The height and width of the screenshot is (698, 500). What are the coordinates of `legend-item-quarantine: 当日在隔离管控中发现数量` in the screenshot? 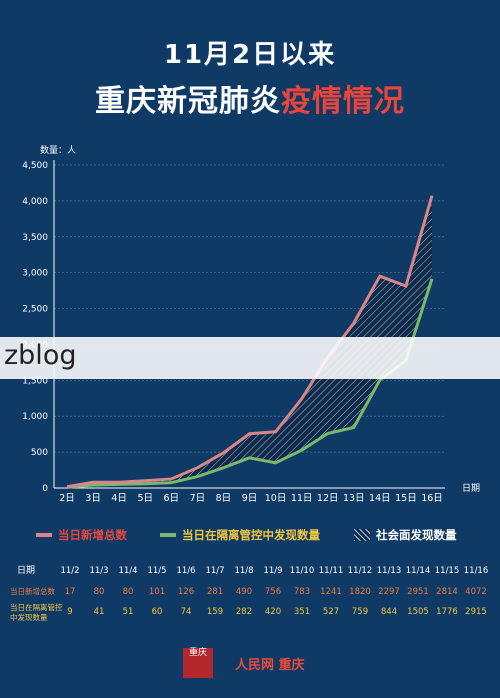 It's located at (240, 535).